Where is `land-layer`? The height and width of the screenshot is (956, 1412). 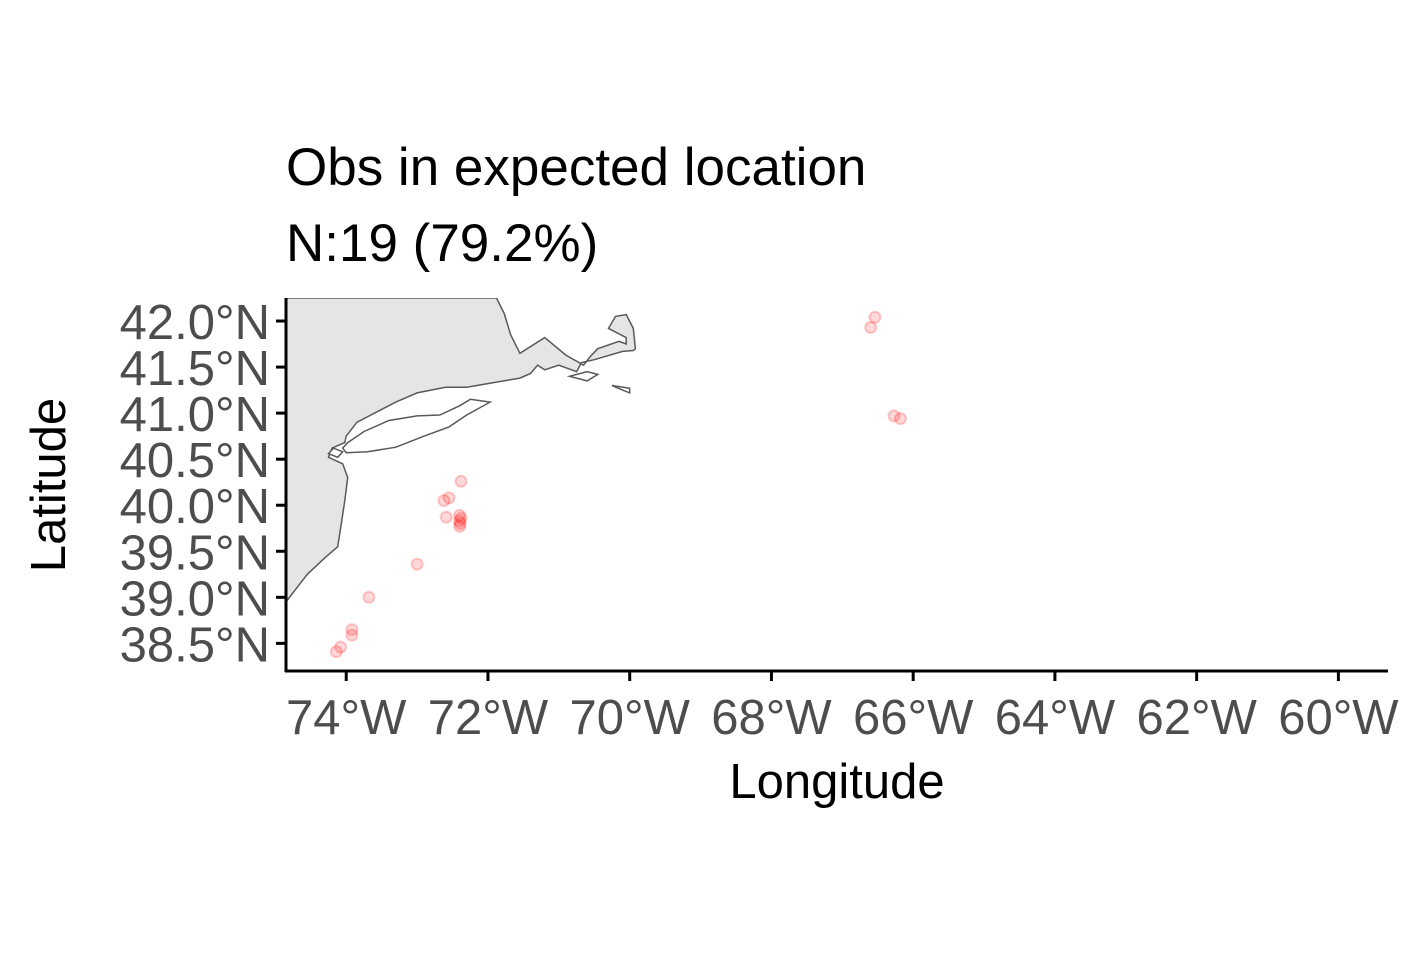
land-layer is located at coordinates (461, 451).